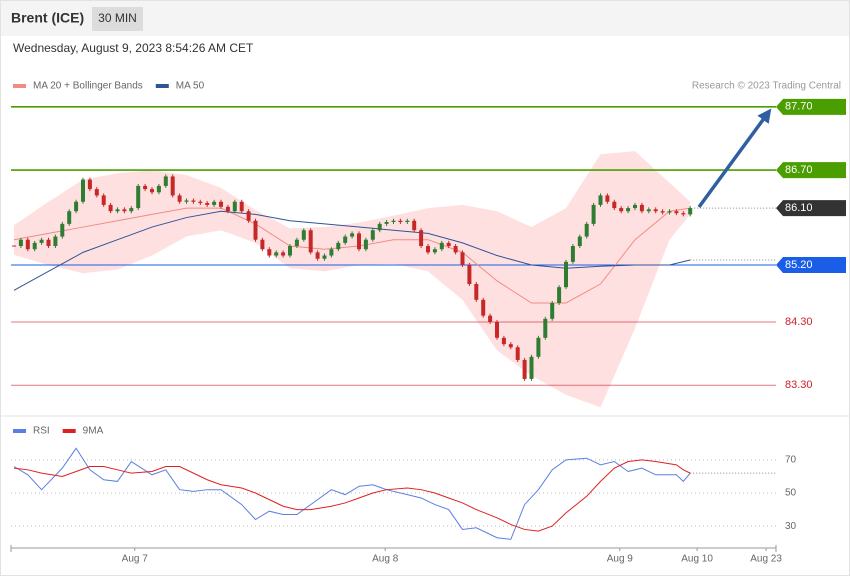  I want to click on source: Research © 2023 Trading Central, so click(766, 86).